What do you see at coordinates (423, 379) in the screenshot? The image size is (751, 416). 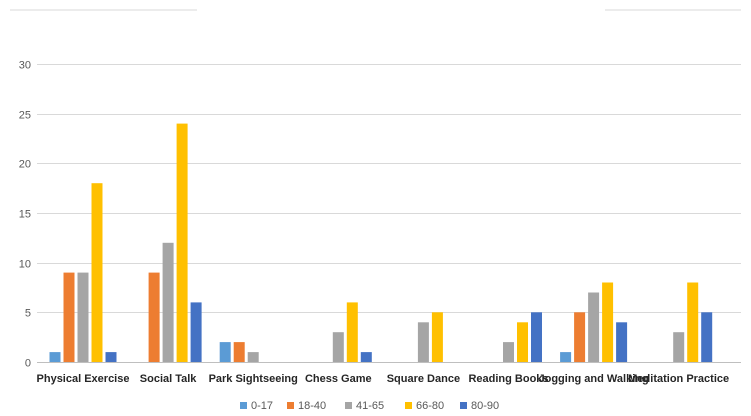 I see `x-category-label: Square Dance` at bounding box center [423, 379].